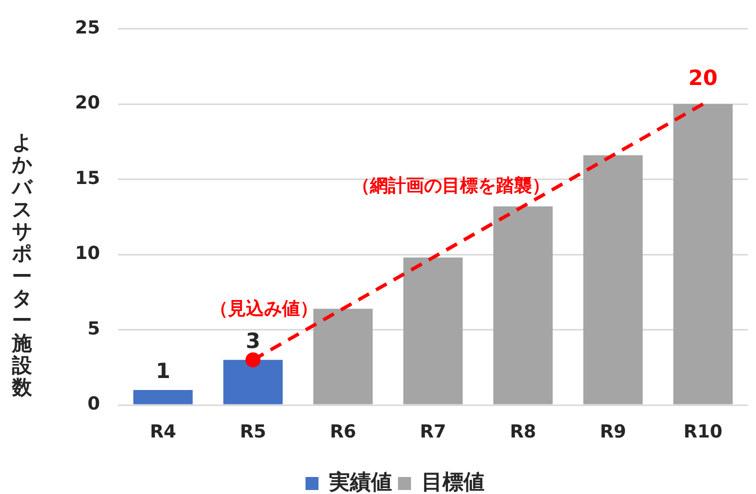 This screenshot has height=494, width=756. Describe the element at coordinates (253, 431) in the screenshot. I see `x-tick-label: R5` at that location.